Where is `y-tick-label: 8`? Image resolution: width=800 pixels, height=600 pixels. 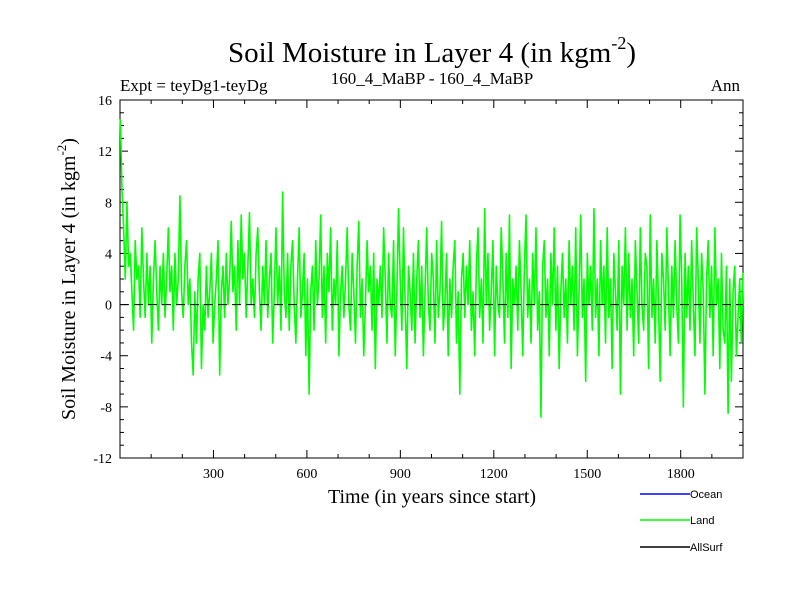 y-tick-label: 8 is located at coordinates (108, 203).